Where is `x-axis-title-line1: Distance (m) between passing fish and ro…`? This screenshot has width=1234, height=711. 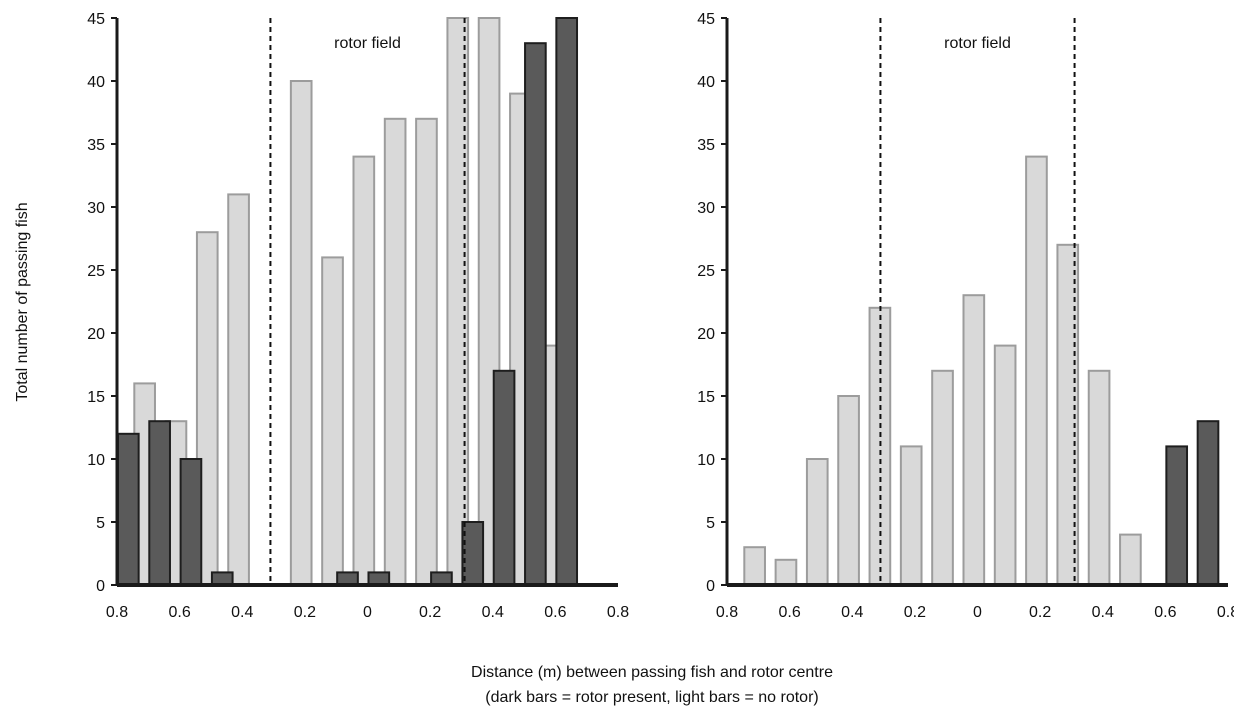
x-axis-title-line1: Distance (m) between passing fish and ro… is located at coordinates (652, 672).